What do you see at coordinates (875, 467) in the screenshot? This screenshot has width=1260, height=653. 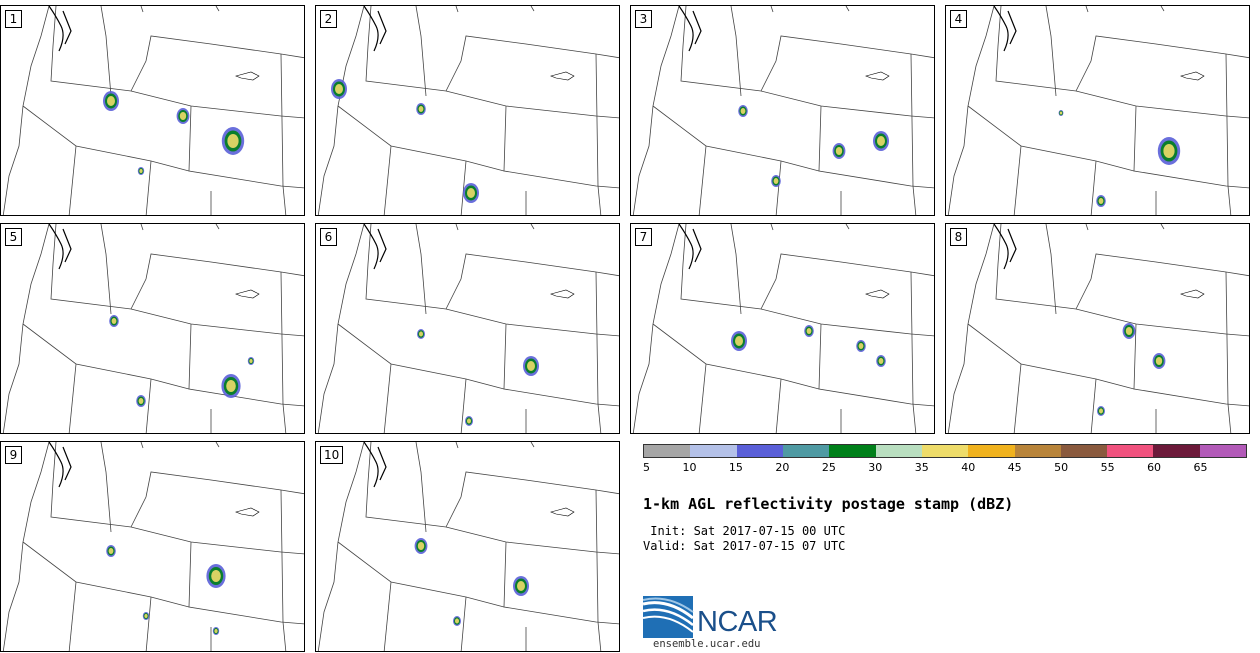 I see `colorbar-tick-label: 30` at bounding box center [875, 467].